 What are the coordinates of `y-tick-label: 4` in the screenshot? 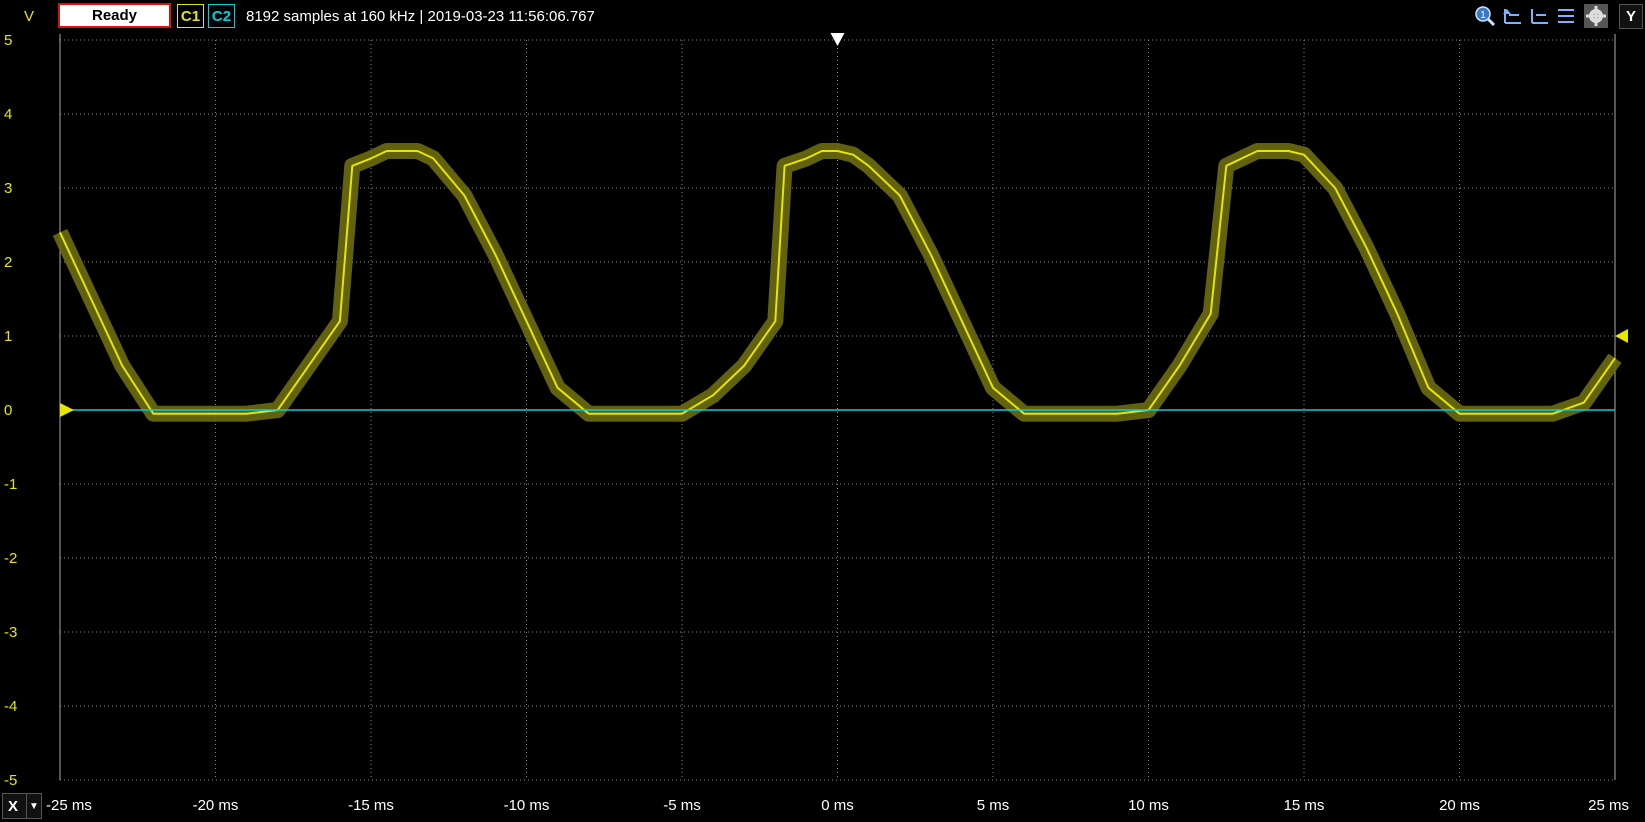 It's located at (8, 114).